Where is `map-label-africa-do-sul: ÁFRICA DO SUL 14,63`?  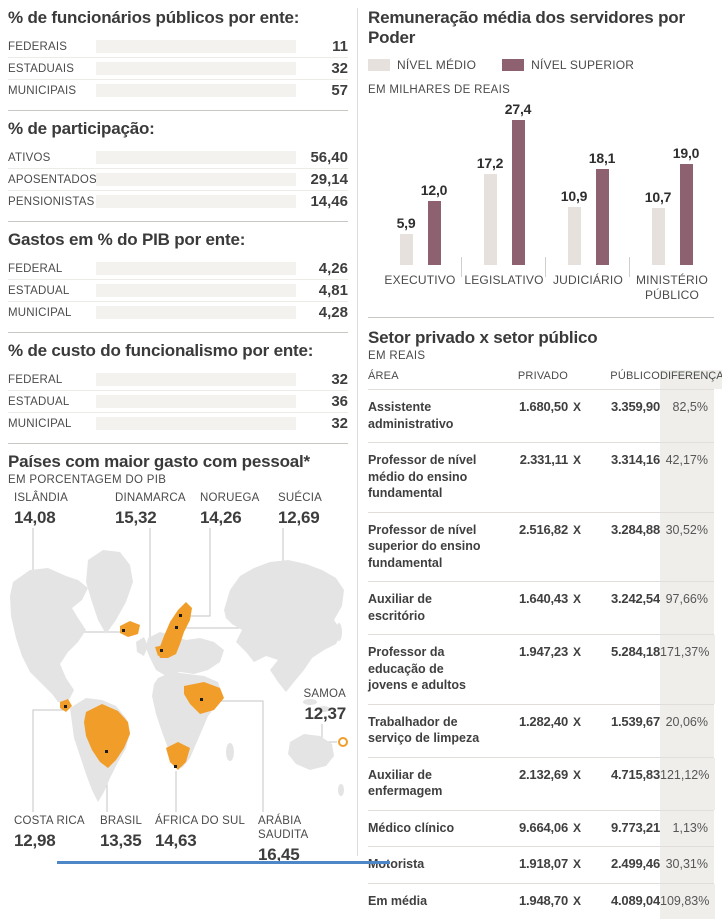
map-label-africa-do-sul: ÁFRICA DO SUL 14,63 is located at coordinates (200, 833).